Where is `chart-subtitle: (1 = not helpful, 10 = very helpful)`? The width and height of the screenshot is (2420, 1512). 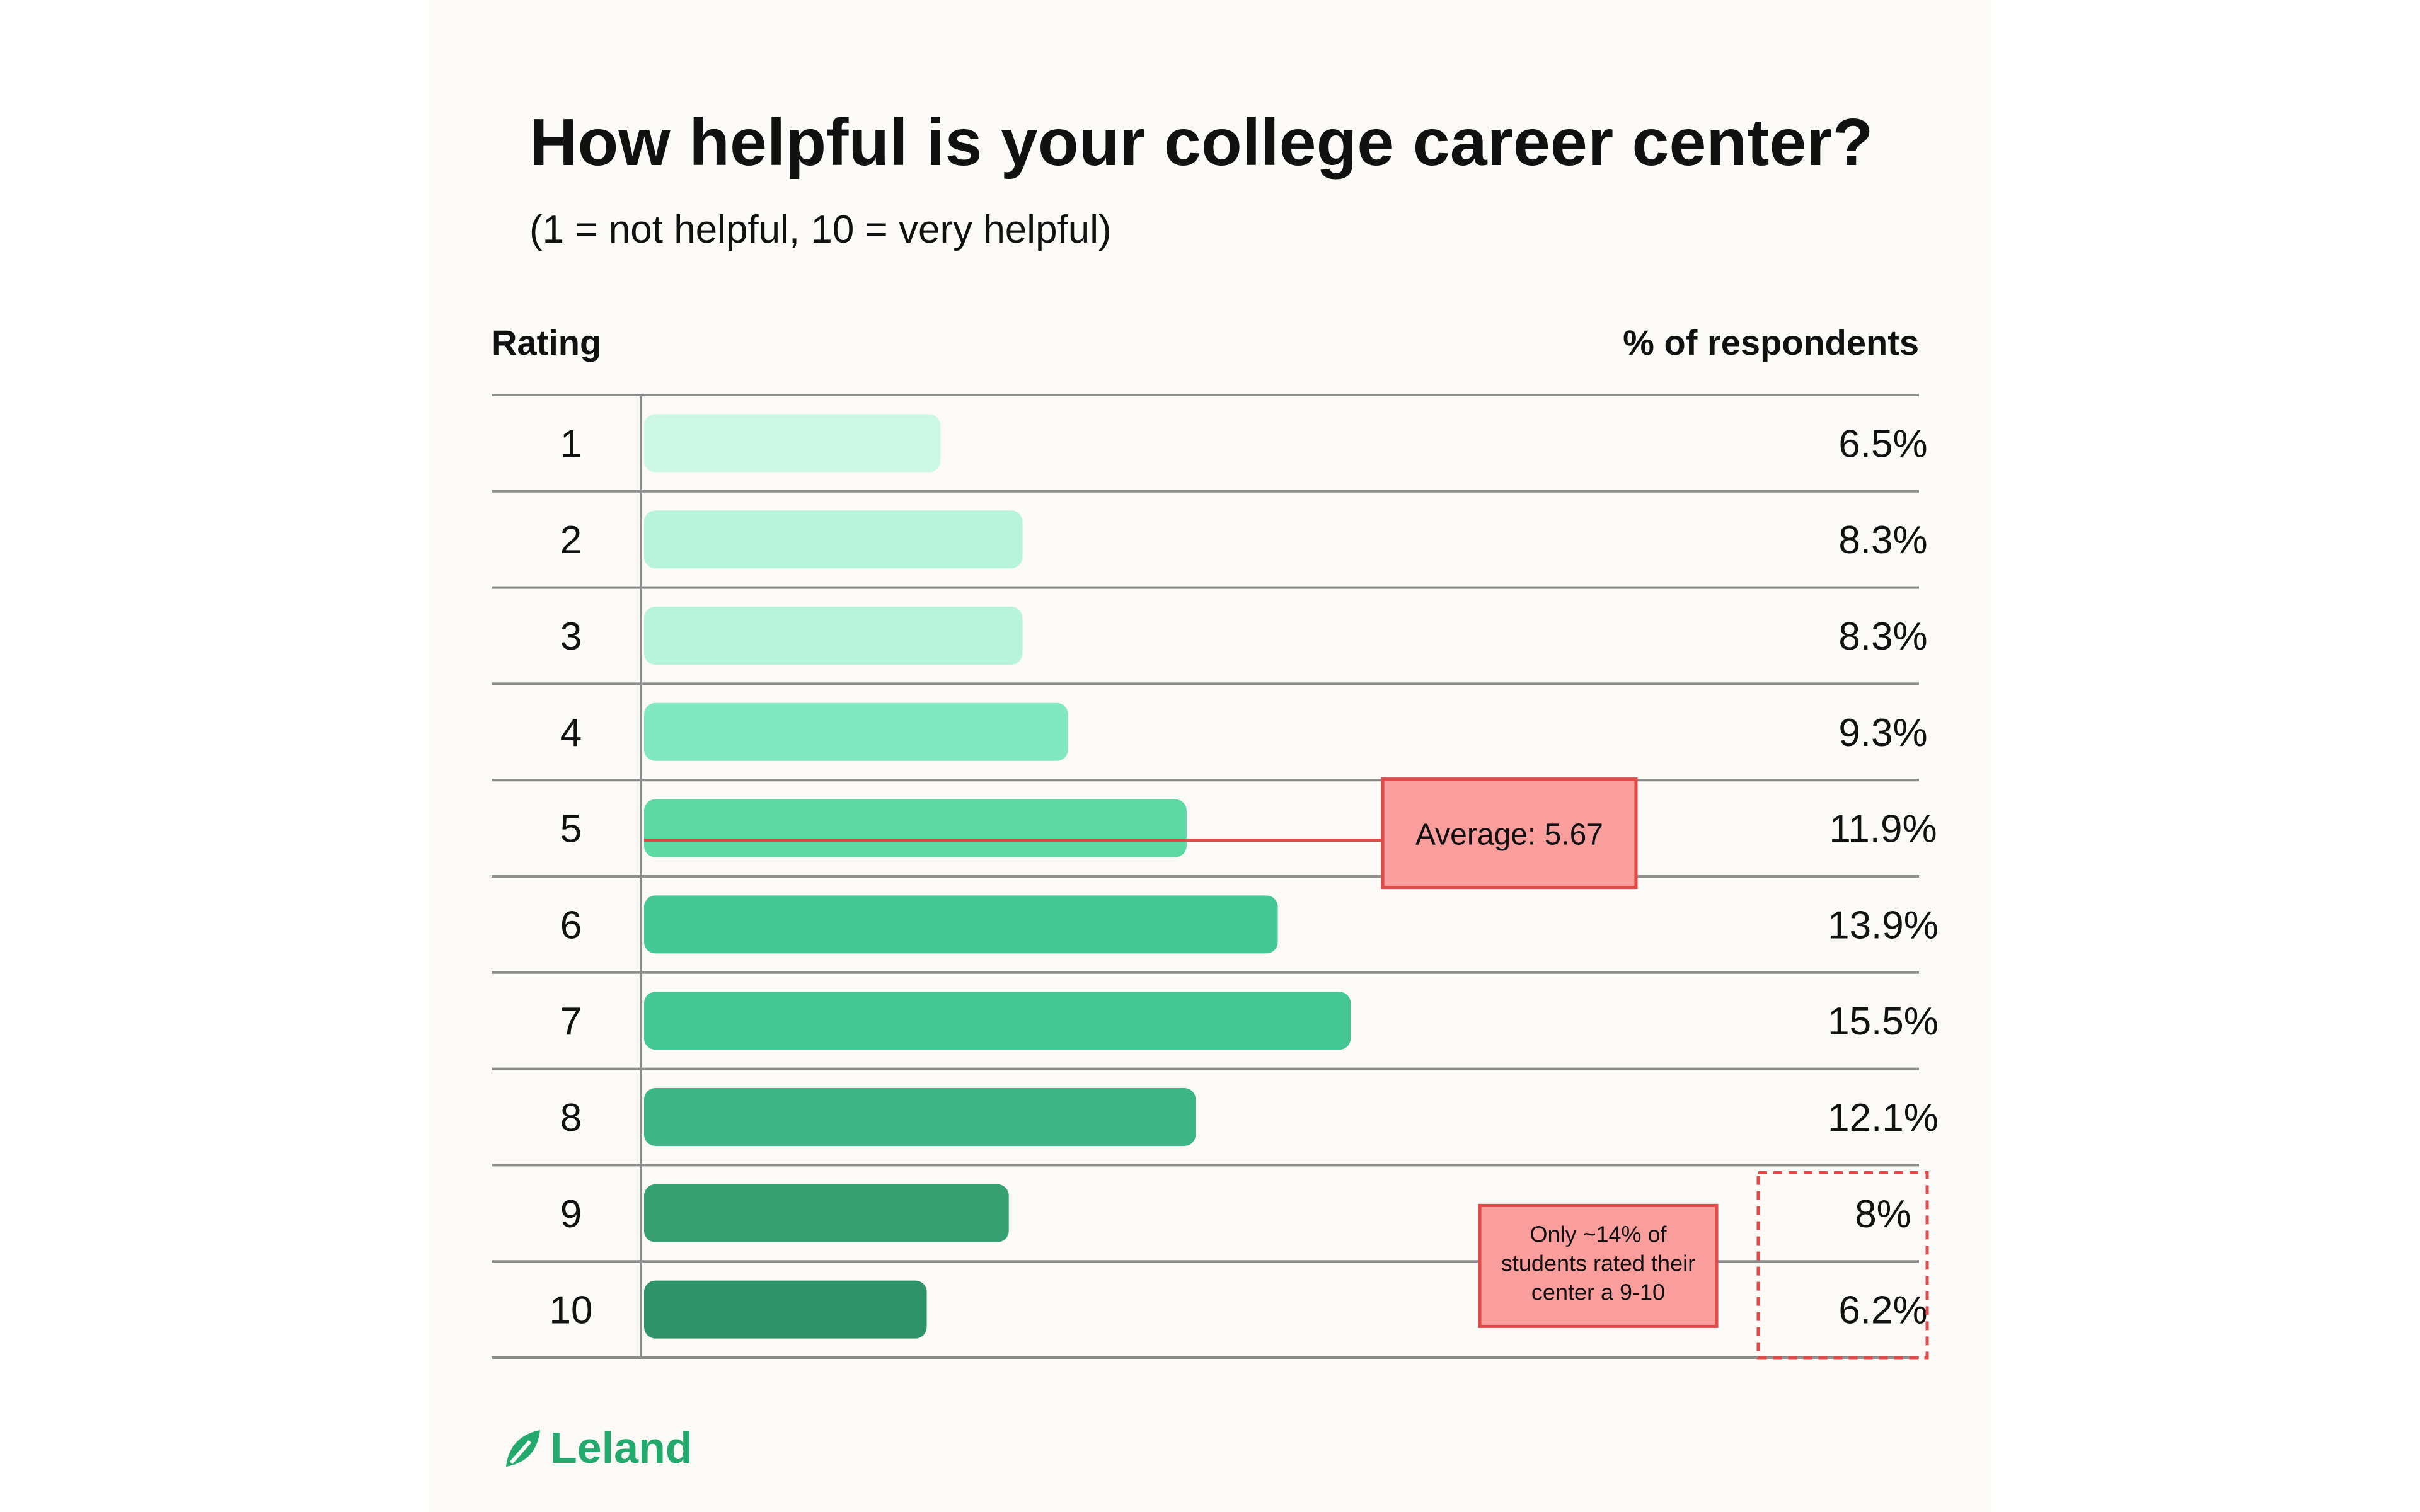 chart-subtitle: (1 = not helpful, 10 = very helpful) is located at coordinates (820, 229).